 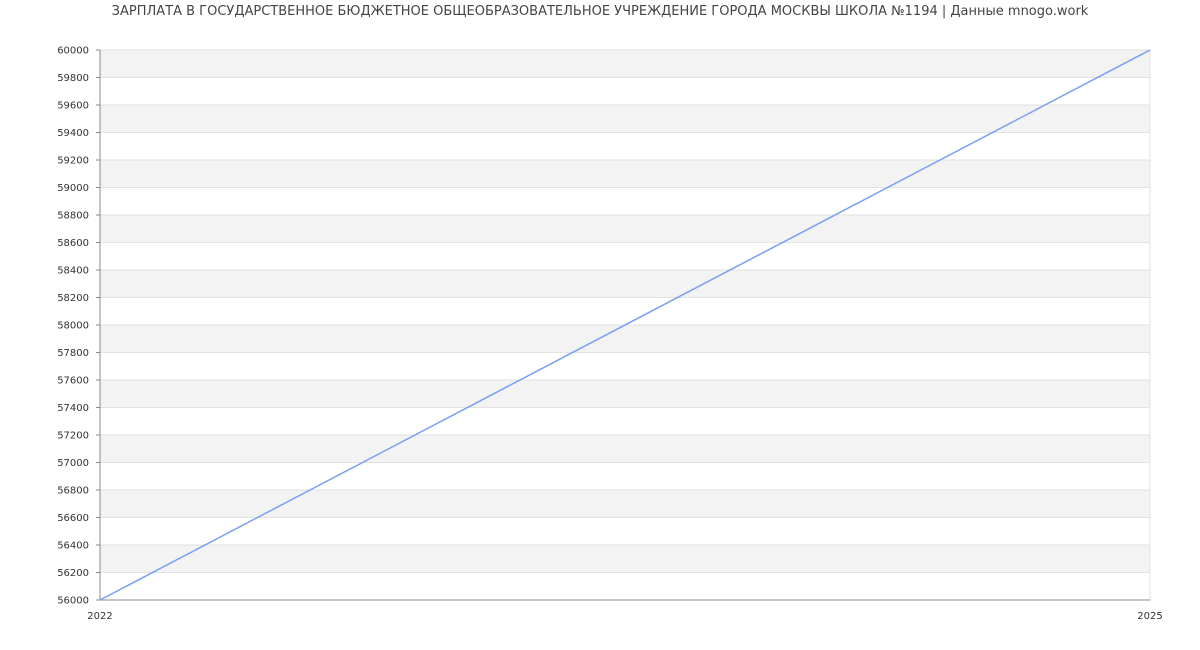 I want to click on y-tick-label: 59800, so click(x=73, y=78).